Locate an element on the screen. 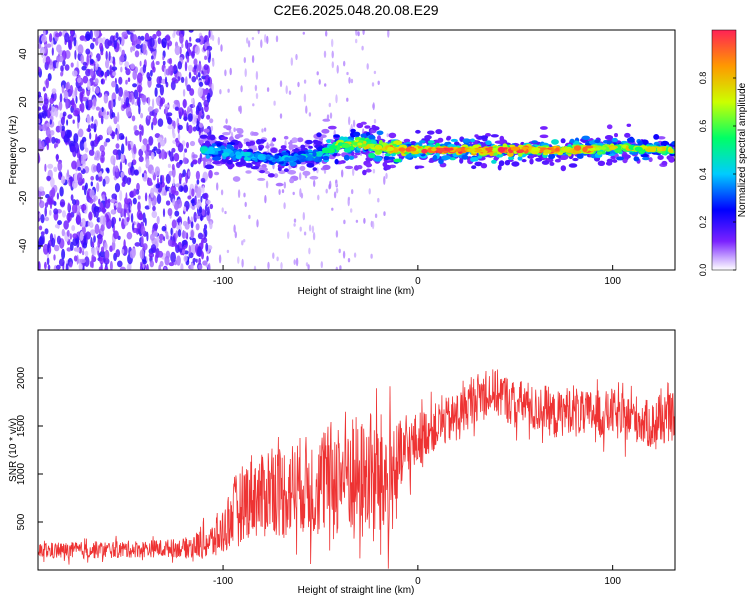 Image resolution: width=750 pixels, height=600 pixels. spectrogram-x-tick-label: 0 is located at coordinates (418, 281).